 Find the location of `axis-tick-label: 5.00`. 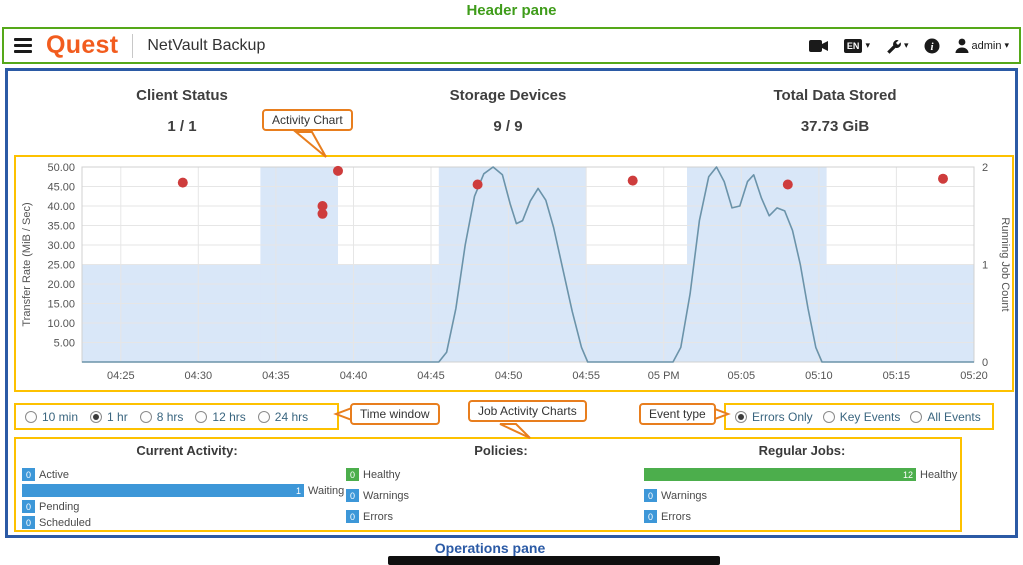

axis-tick-label: 5.00 is located at coordinates (64, 344).